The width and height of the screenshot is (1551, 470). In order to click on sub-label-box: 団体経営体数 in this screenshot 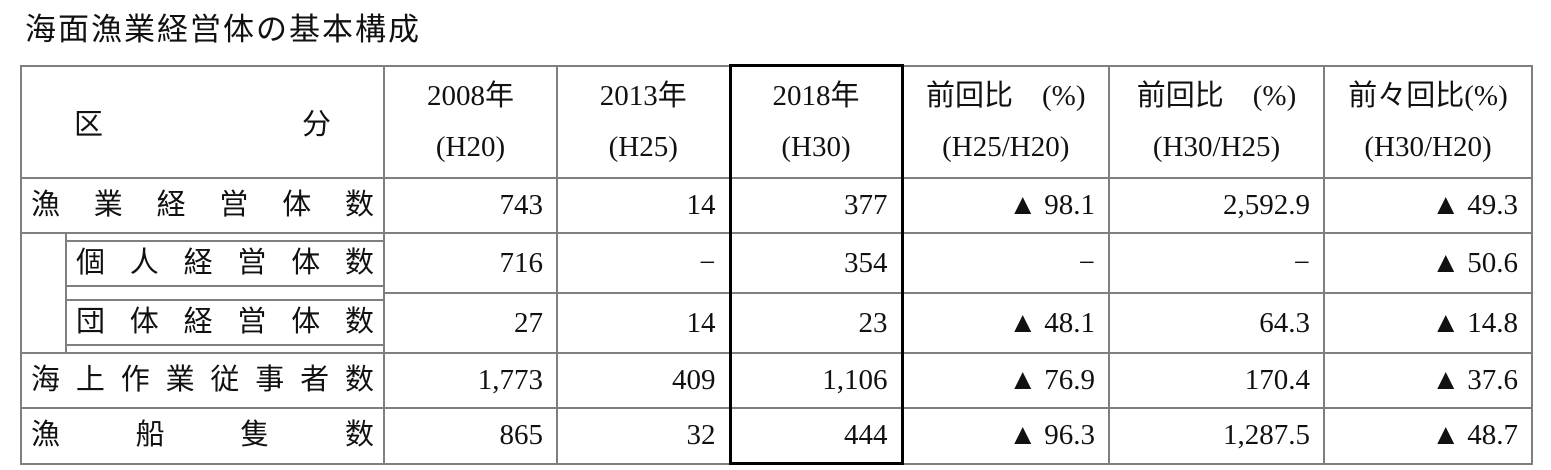, I will do `click(225, 322)`.